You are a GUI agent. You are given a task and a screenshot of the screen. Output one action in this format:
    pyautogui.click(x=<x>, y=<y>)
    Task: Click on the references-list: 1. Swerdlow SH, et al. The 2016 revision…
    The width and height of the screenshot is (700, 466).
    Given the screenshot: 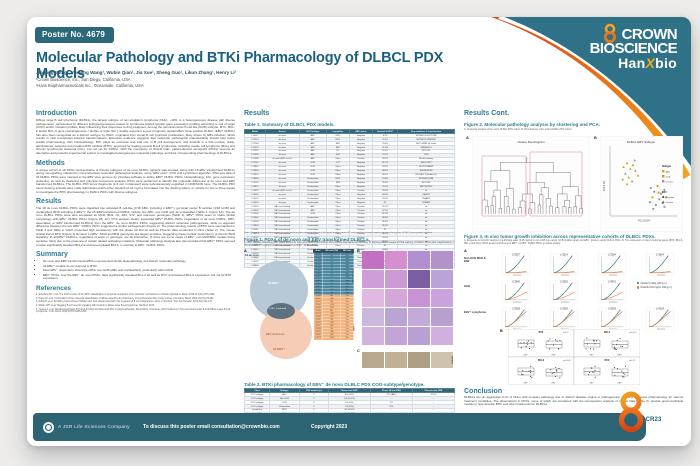 What is the action you would take?
    pyautogui.click(x=135, y=304)
    